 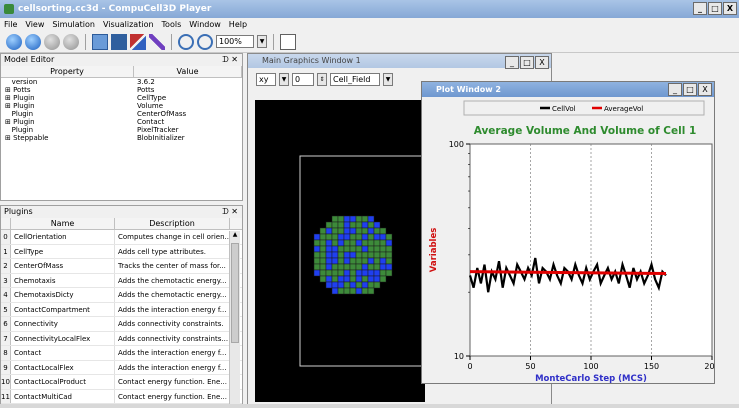 What do you see at coordinates (161, 138) in the screenshot?
I see `value-cell: BlobInitializer` at bounding box center [161, 138].